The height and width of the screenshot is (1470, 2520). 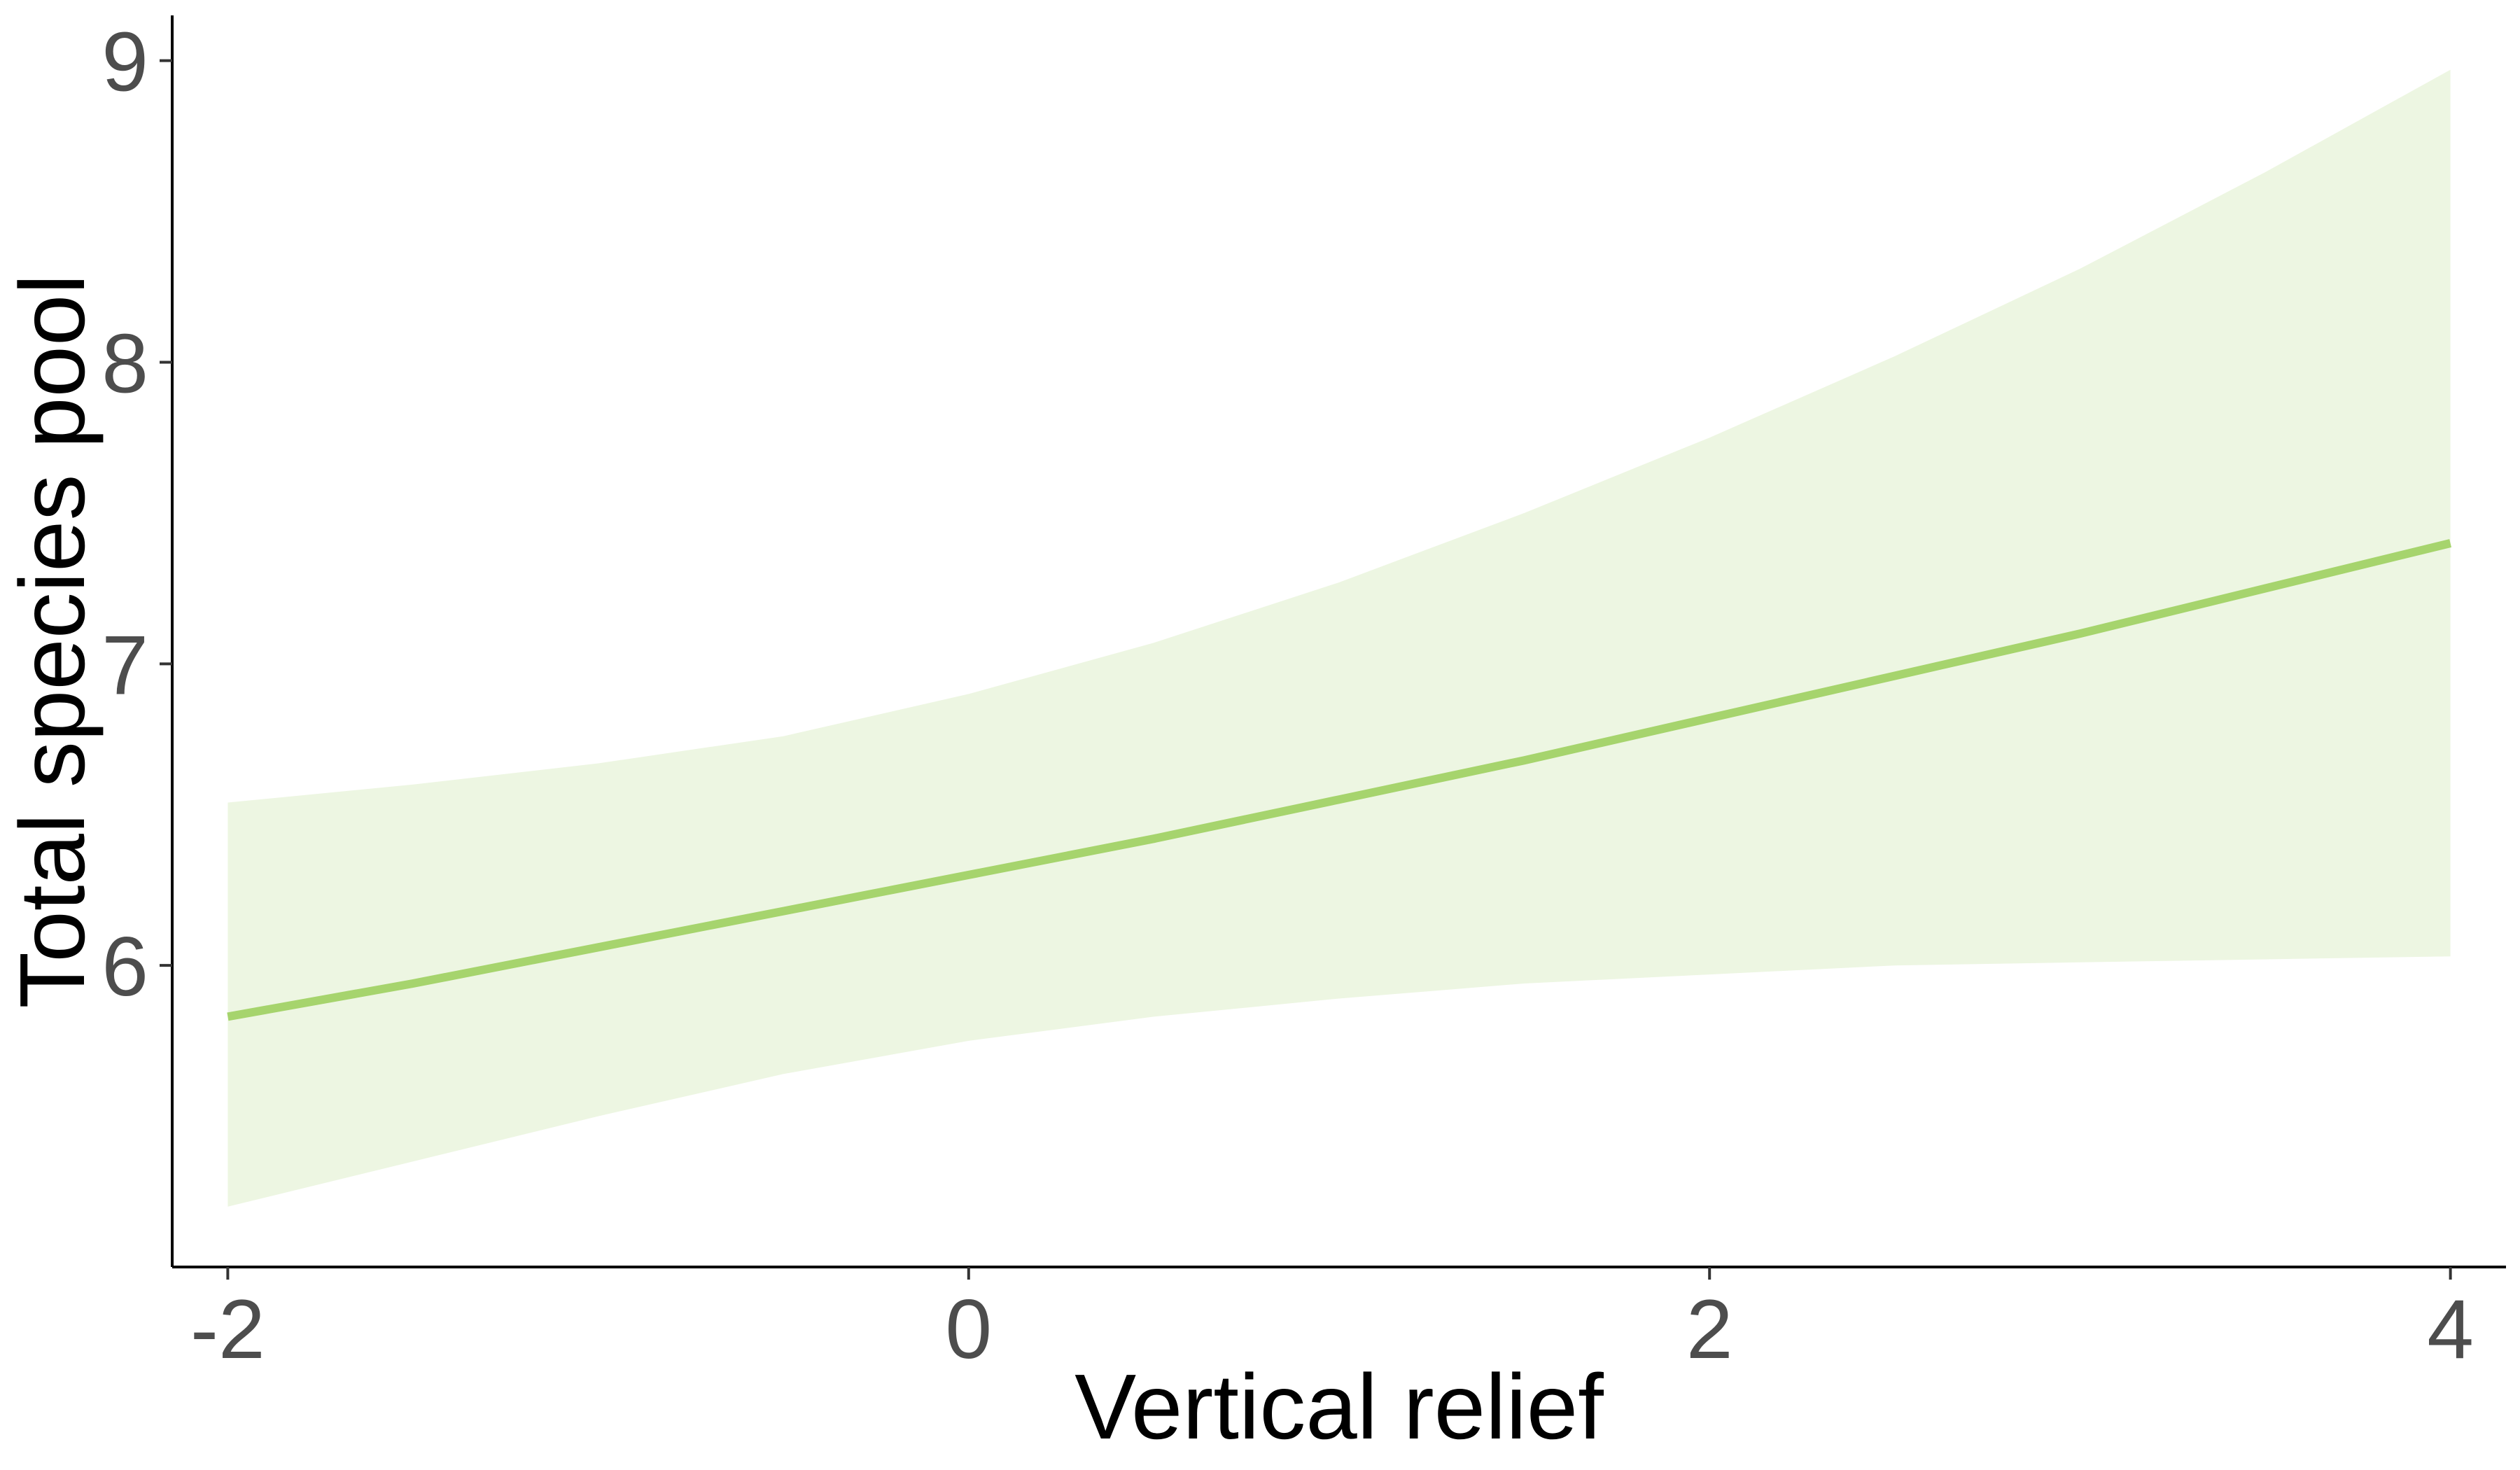 I want to click on y-tick-label: 8, so click(x=125, y=363).